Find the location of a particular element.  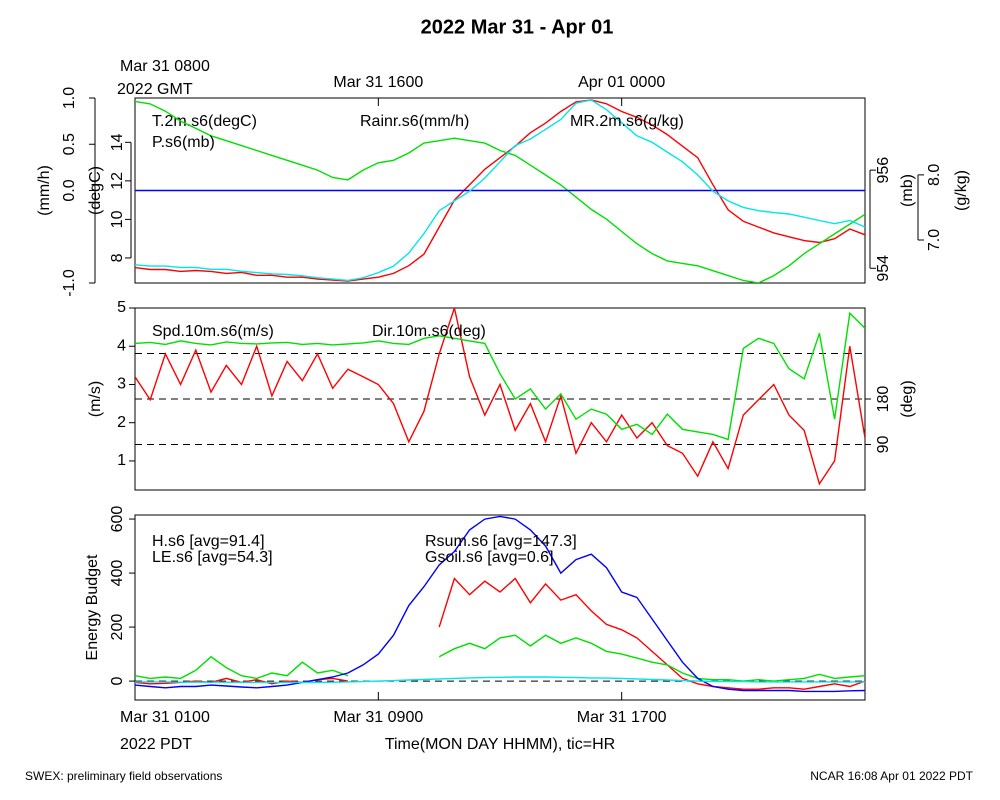

y-tick-label: 180 is located at coordinates (883, 399).